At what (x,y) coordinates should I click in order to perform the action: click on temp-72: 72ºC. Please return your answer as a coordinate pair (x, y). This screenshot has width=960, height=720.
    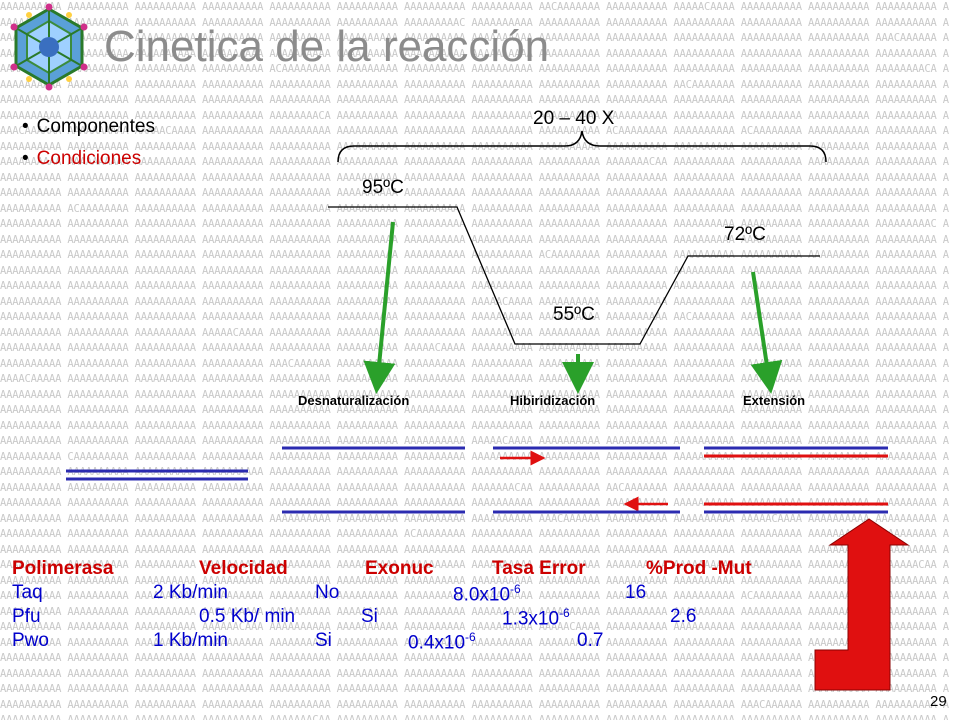
    Looking at the image, I should click on (745, 234).